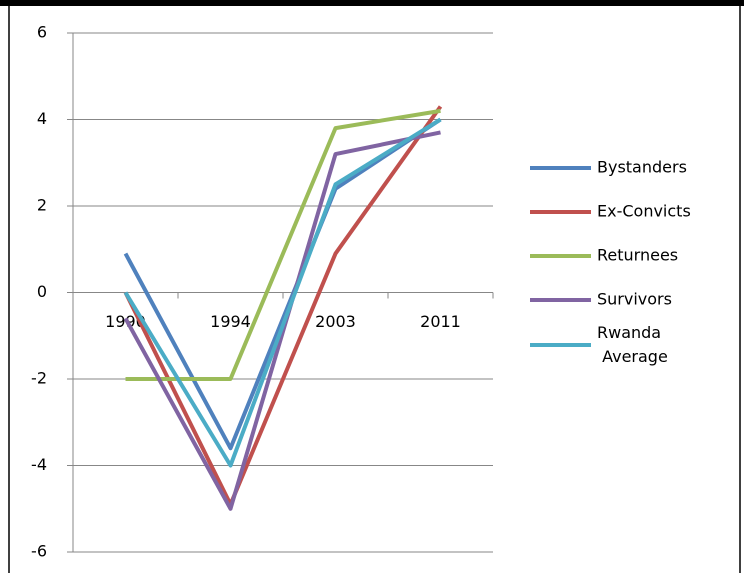  Describe the element at coordinates (42, 291) in the screenshot. I see `y-tick-label: 0` at that location.